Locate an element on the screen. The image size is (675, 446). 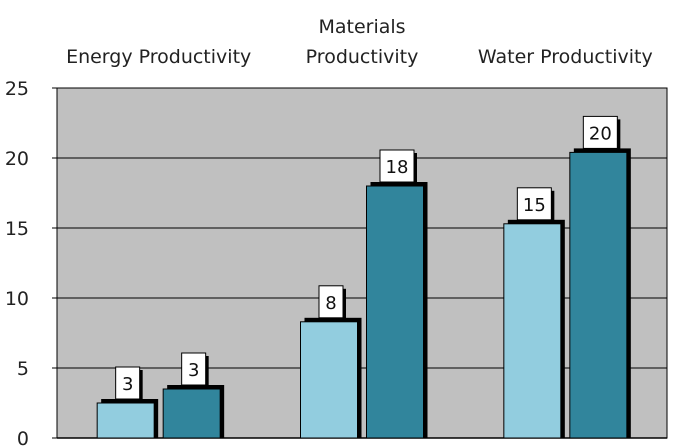
category-label: Energy Productivity is located at coordinates (158, 57).